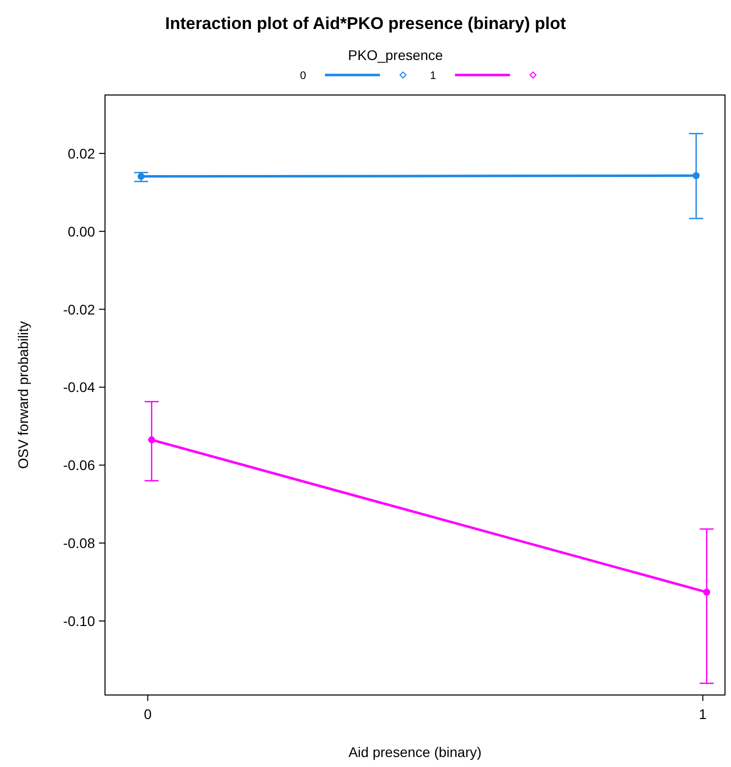  I want to click on y-tick-label: -0.02, so click(79, 309).